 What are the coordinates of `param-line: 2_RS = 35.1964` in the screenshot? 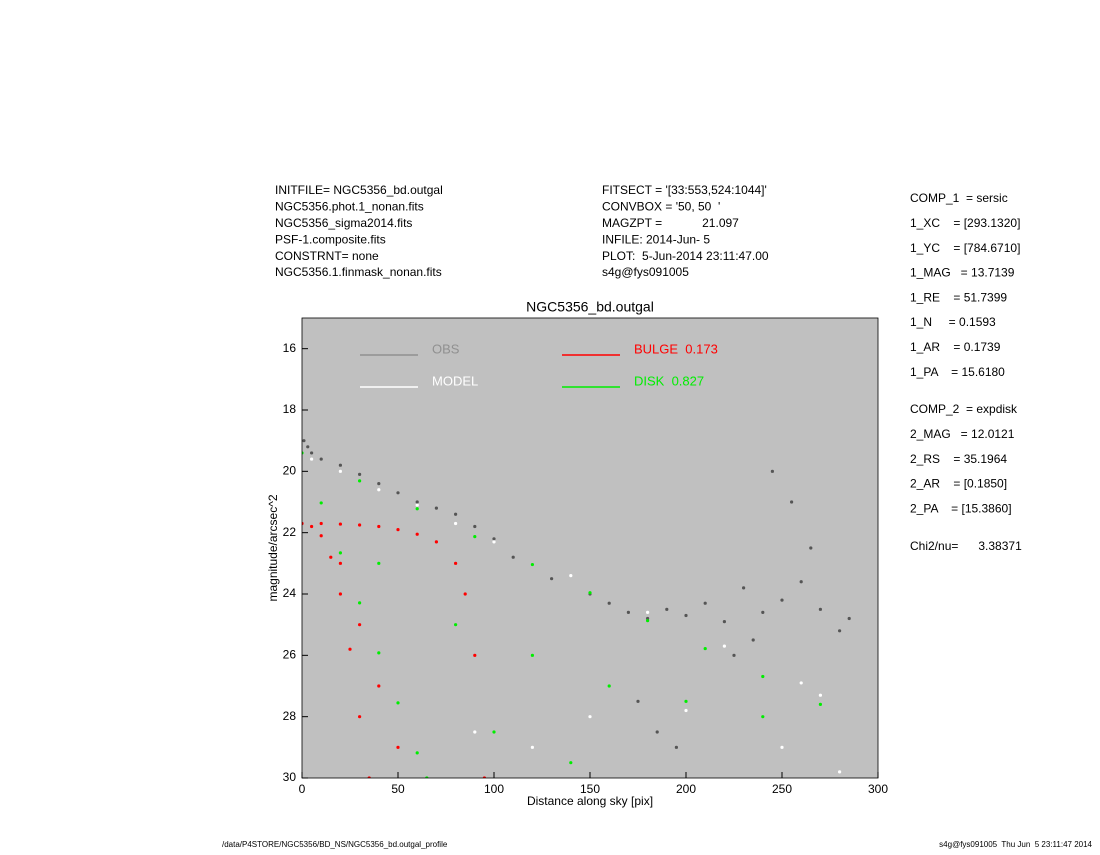 It's located at (958, 459).